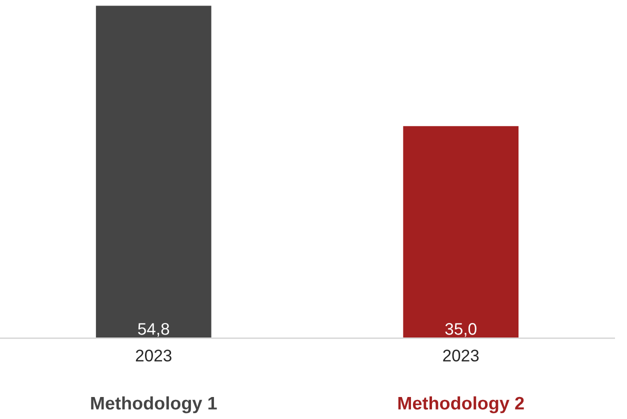  What do you see at coordinates (154, 405) in the screenshot?
I see `text: Methodology 1` at bounding box center [154, 405].